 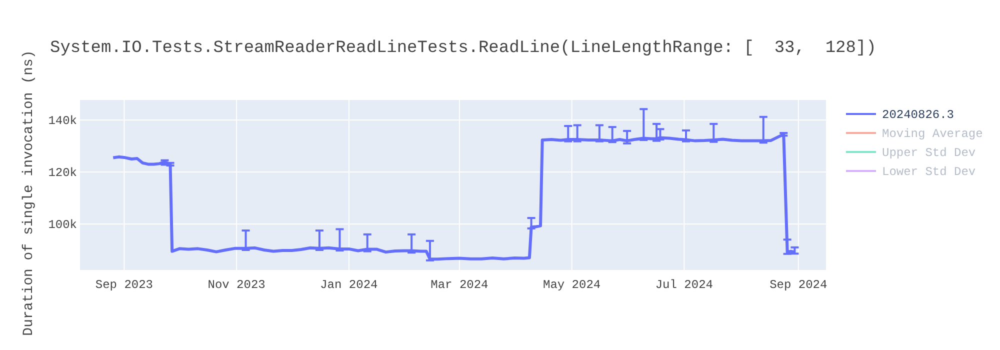 What do you see at coordinates (62, 121) in the screenshot?
I see `y-tick-label: 140k` at bounding box center [62, 121].